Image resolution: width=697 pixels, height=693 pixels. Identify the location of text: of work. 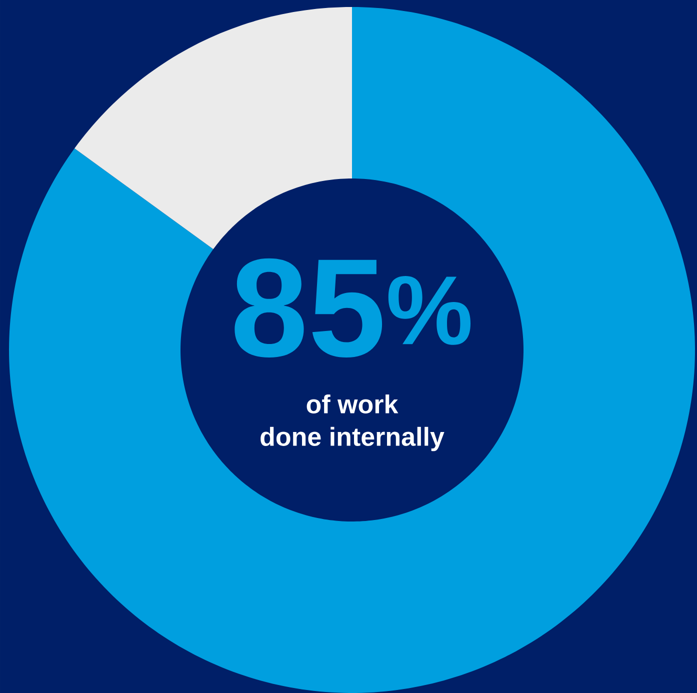
(352, 404).